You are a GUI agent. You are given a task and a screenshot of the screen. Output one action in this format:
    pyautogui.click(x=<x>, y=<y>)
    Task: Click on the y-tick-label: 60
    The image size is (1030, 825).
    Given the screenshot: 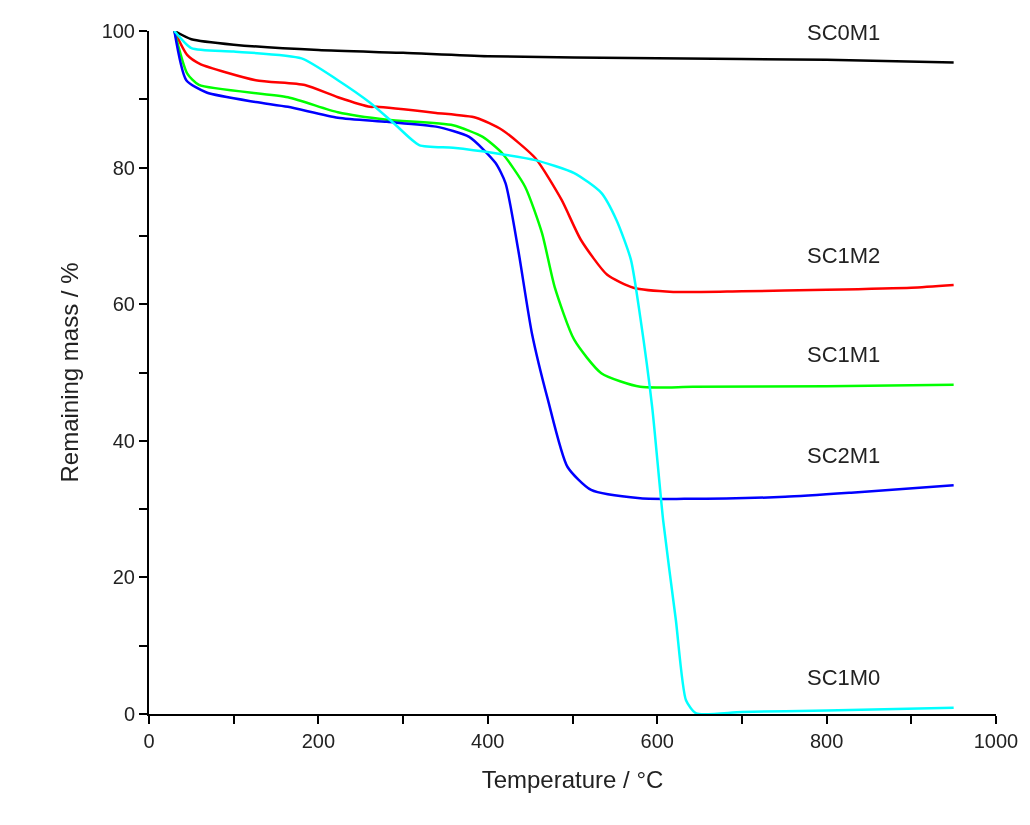 What is the action you would take?
    pyautogui.click(x=123, y=304)
    